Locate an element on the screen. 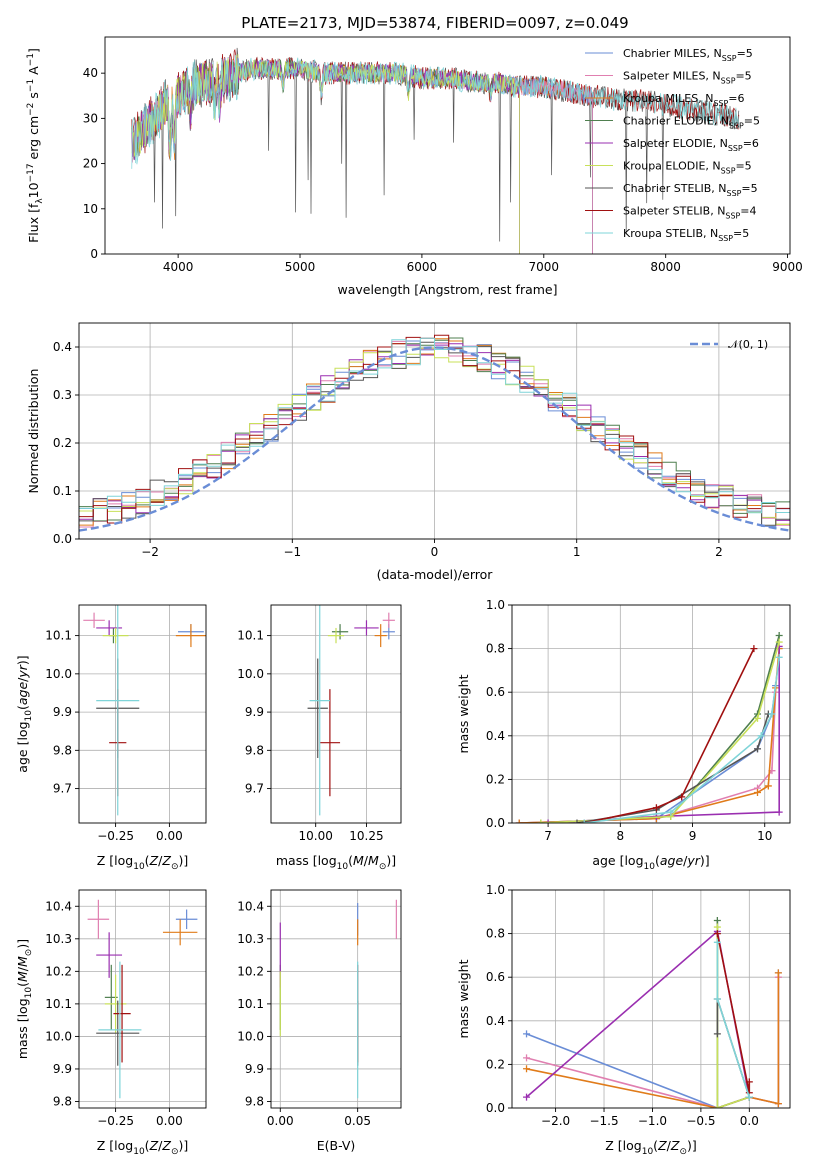  legend-entry: Salpeter STELIB, NSSP=4 is located at coordinates (689, 213).